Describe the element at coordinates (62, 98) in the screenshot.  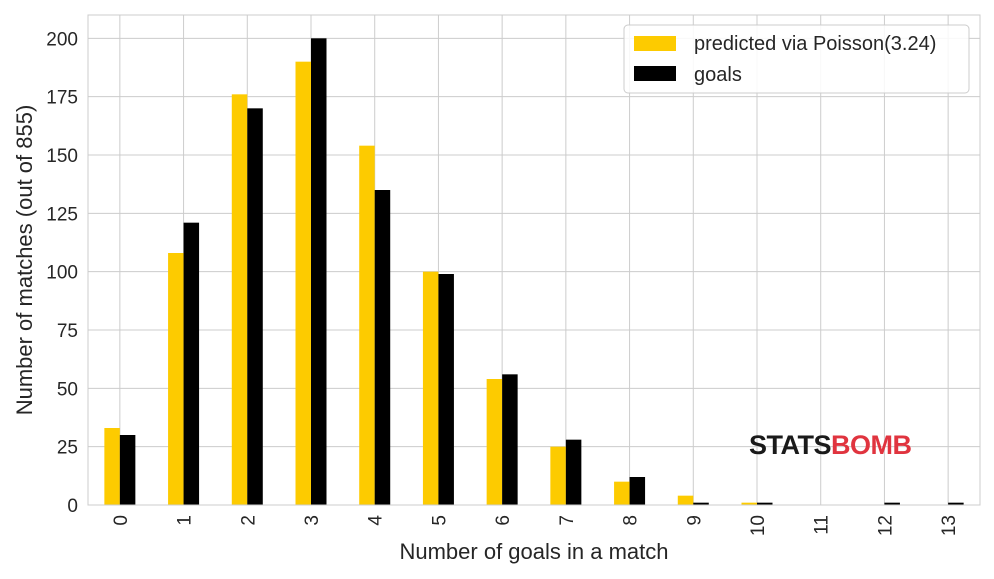
I see `y-tick-label: 175` at that location.